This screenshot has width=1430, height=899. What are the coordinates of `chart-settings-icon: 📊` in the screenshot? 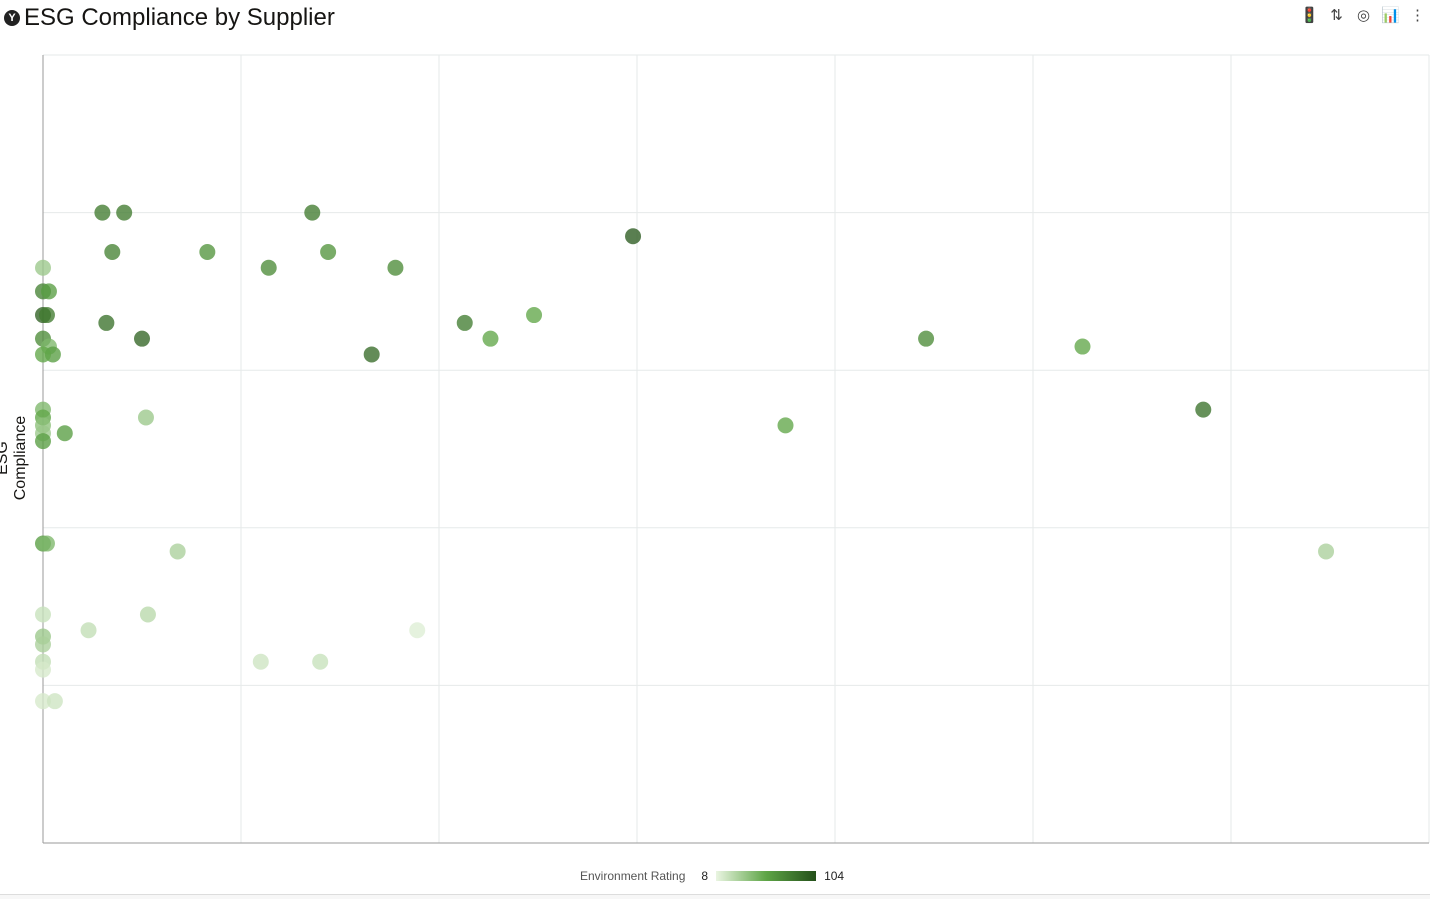 It's located at (1390, 15).